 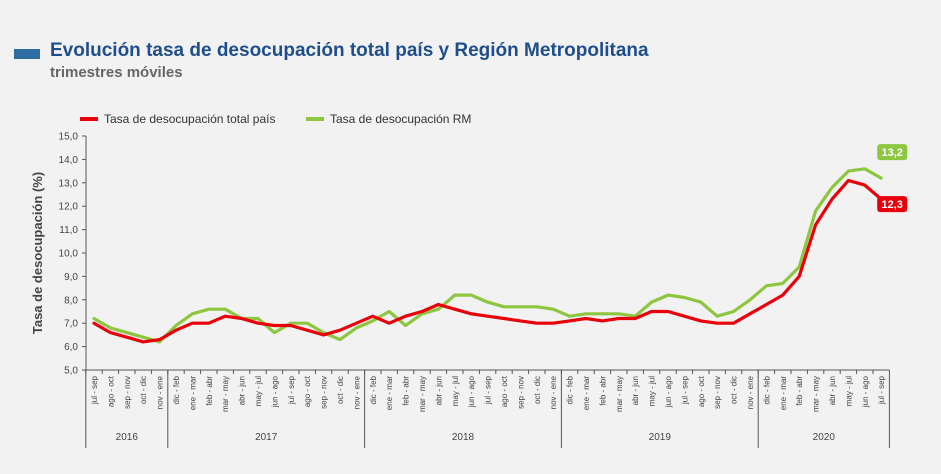 I want to click on end-label-total: 12,3, so click(x=891, y=205).